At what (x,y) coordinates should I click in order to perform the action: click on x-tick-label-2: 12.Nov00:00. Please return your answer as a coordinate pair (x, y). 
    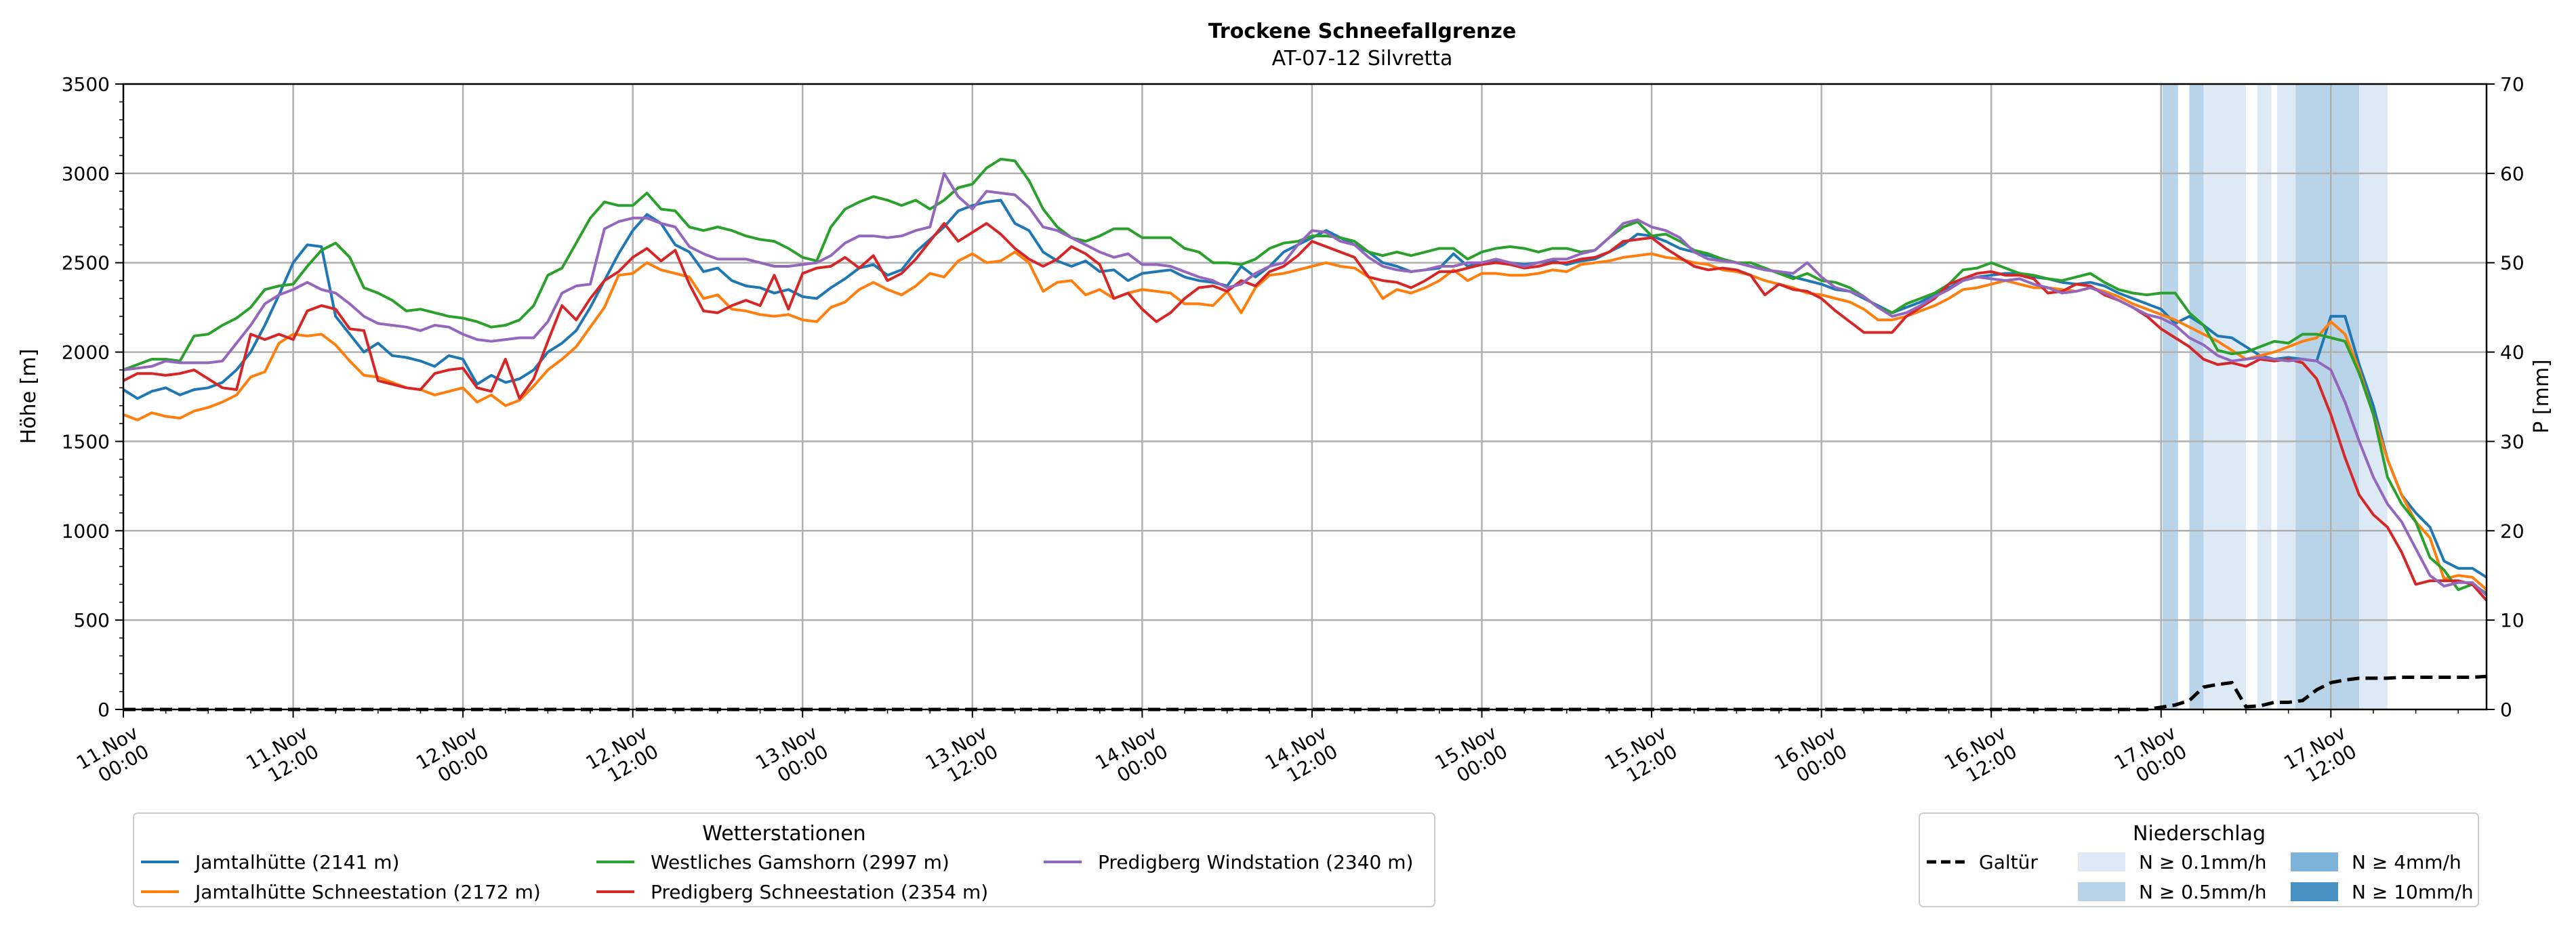
    Looking at the image, I should click on (452, 757).